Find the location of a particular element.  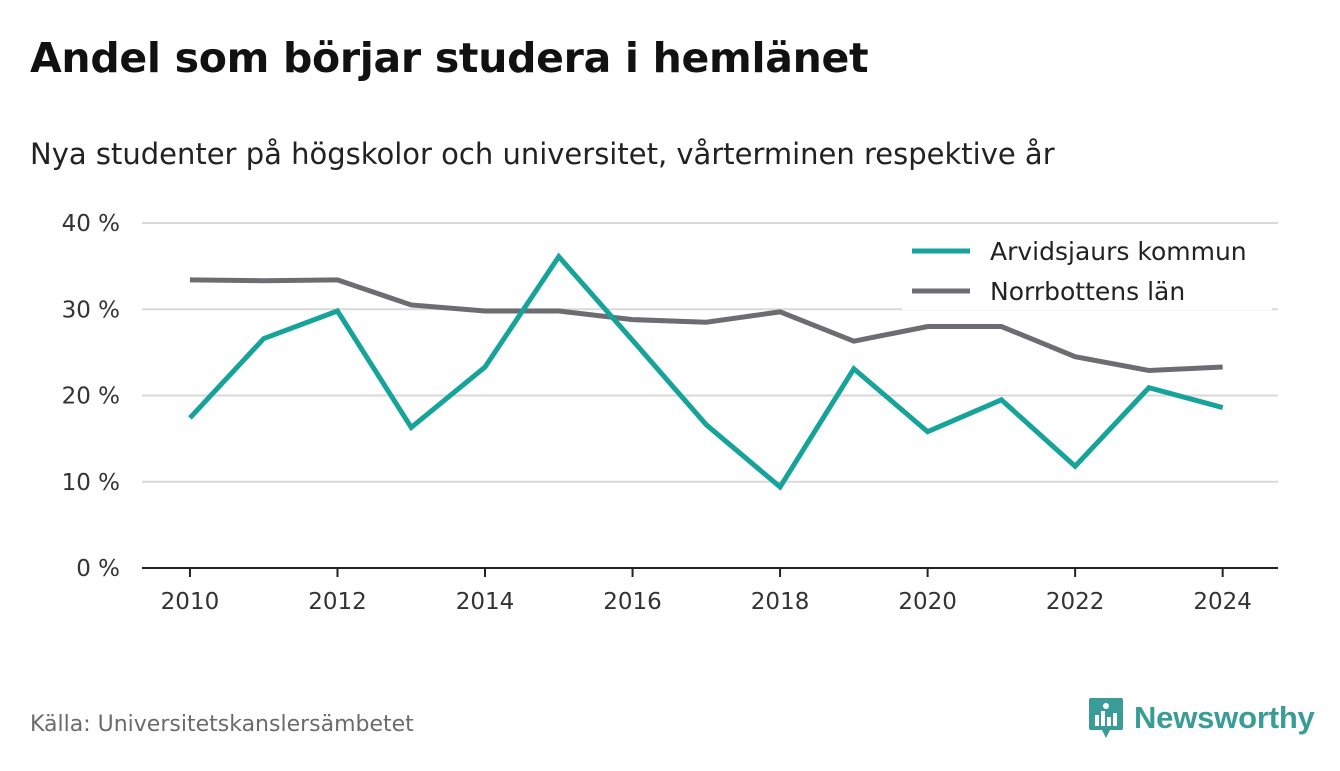

y-tick-label: 10 % is located at coordinates (91, 483).